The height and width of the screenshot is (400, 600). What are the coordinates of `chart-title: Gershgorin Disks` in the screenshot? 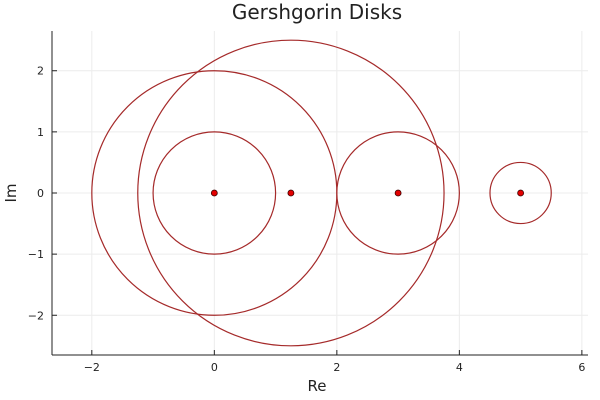 It's located at (317, 12).